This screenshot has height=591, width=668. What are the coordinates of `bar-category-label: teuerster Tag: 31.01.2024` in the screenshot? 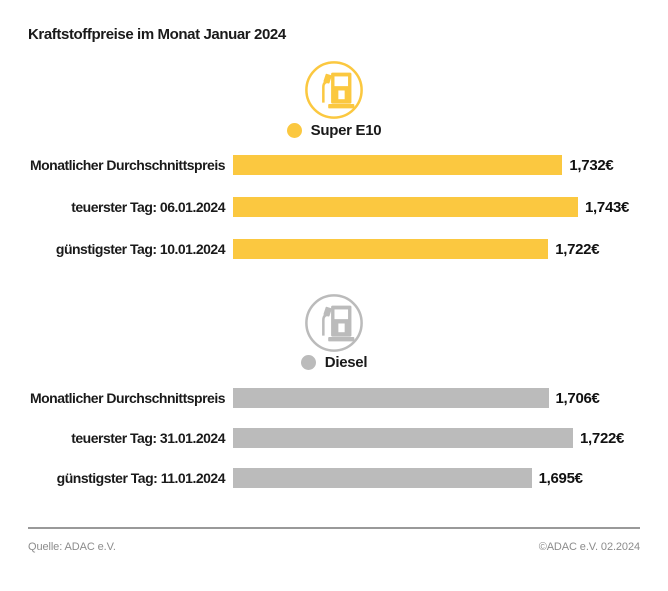 It's located at (112, 438).